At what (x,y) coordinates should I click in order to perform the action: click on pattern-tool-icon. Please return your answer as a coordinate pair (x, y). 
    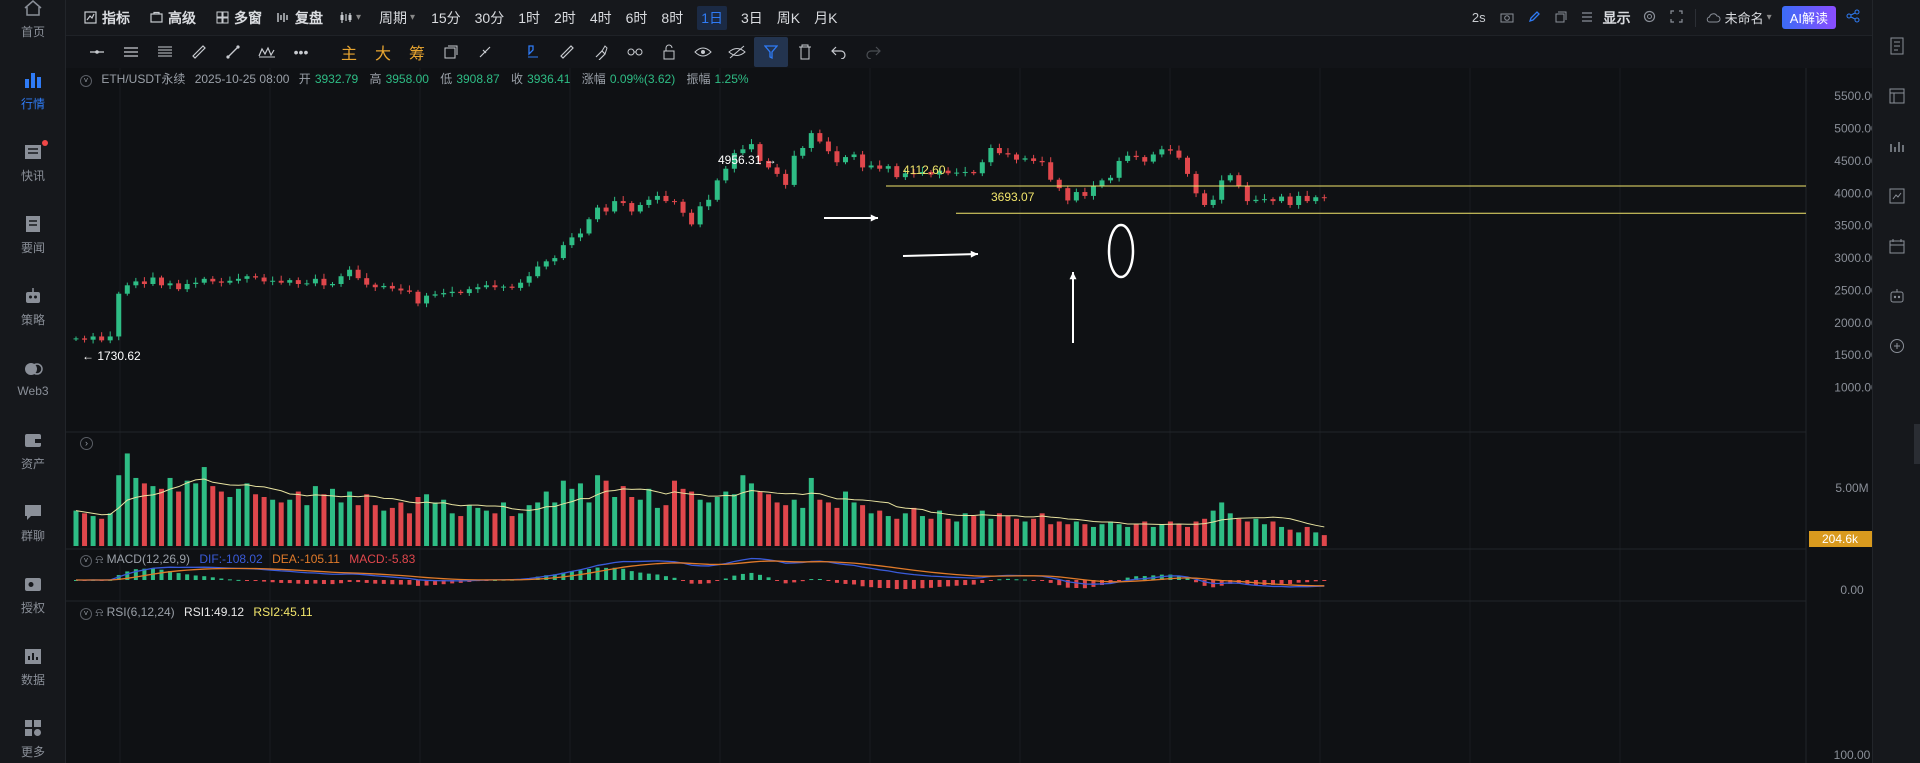
    Looking at the image, I should click on (267, 52).